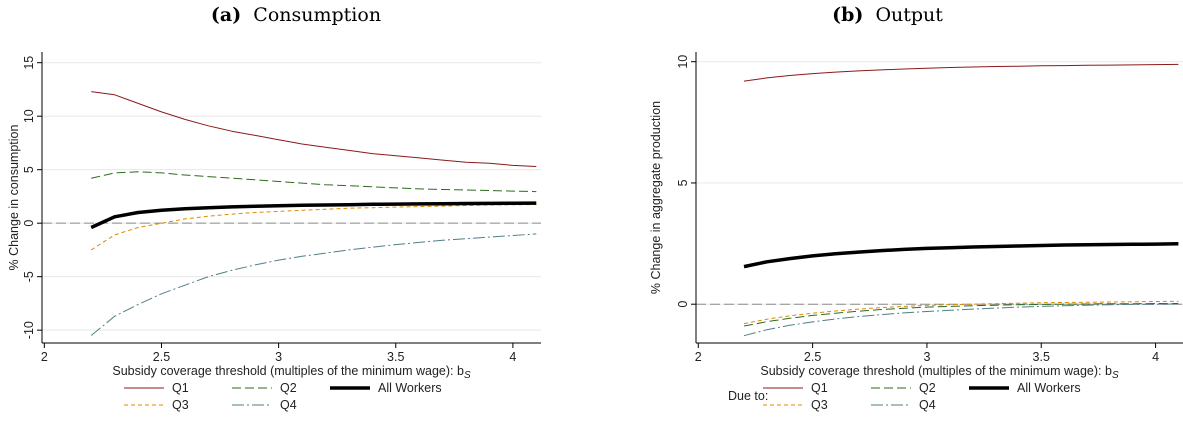  Describe the element at coordinates (748, 396) in the screenshot. I see `legend-prefix: Due to:` at that location.